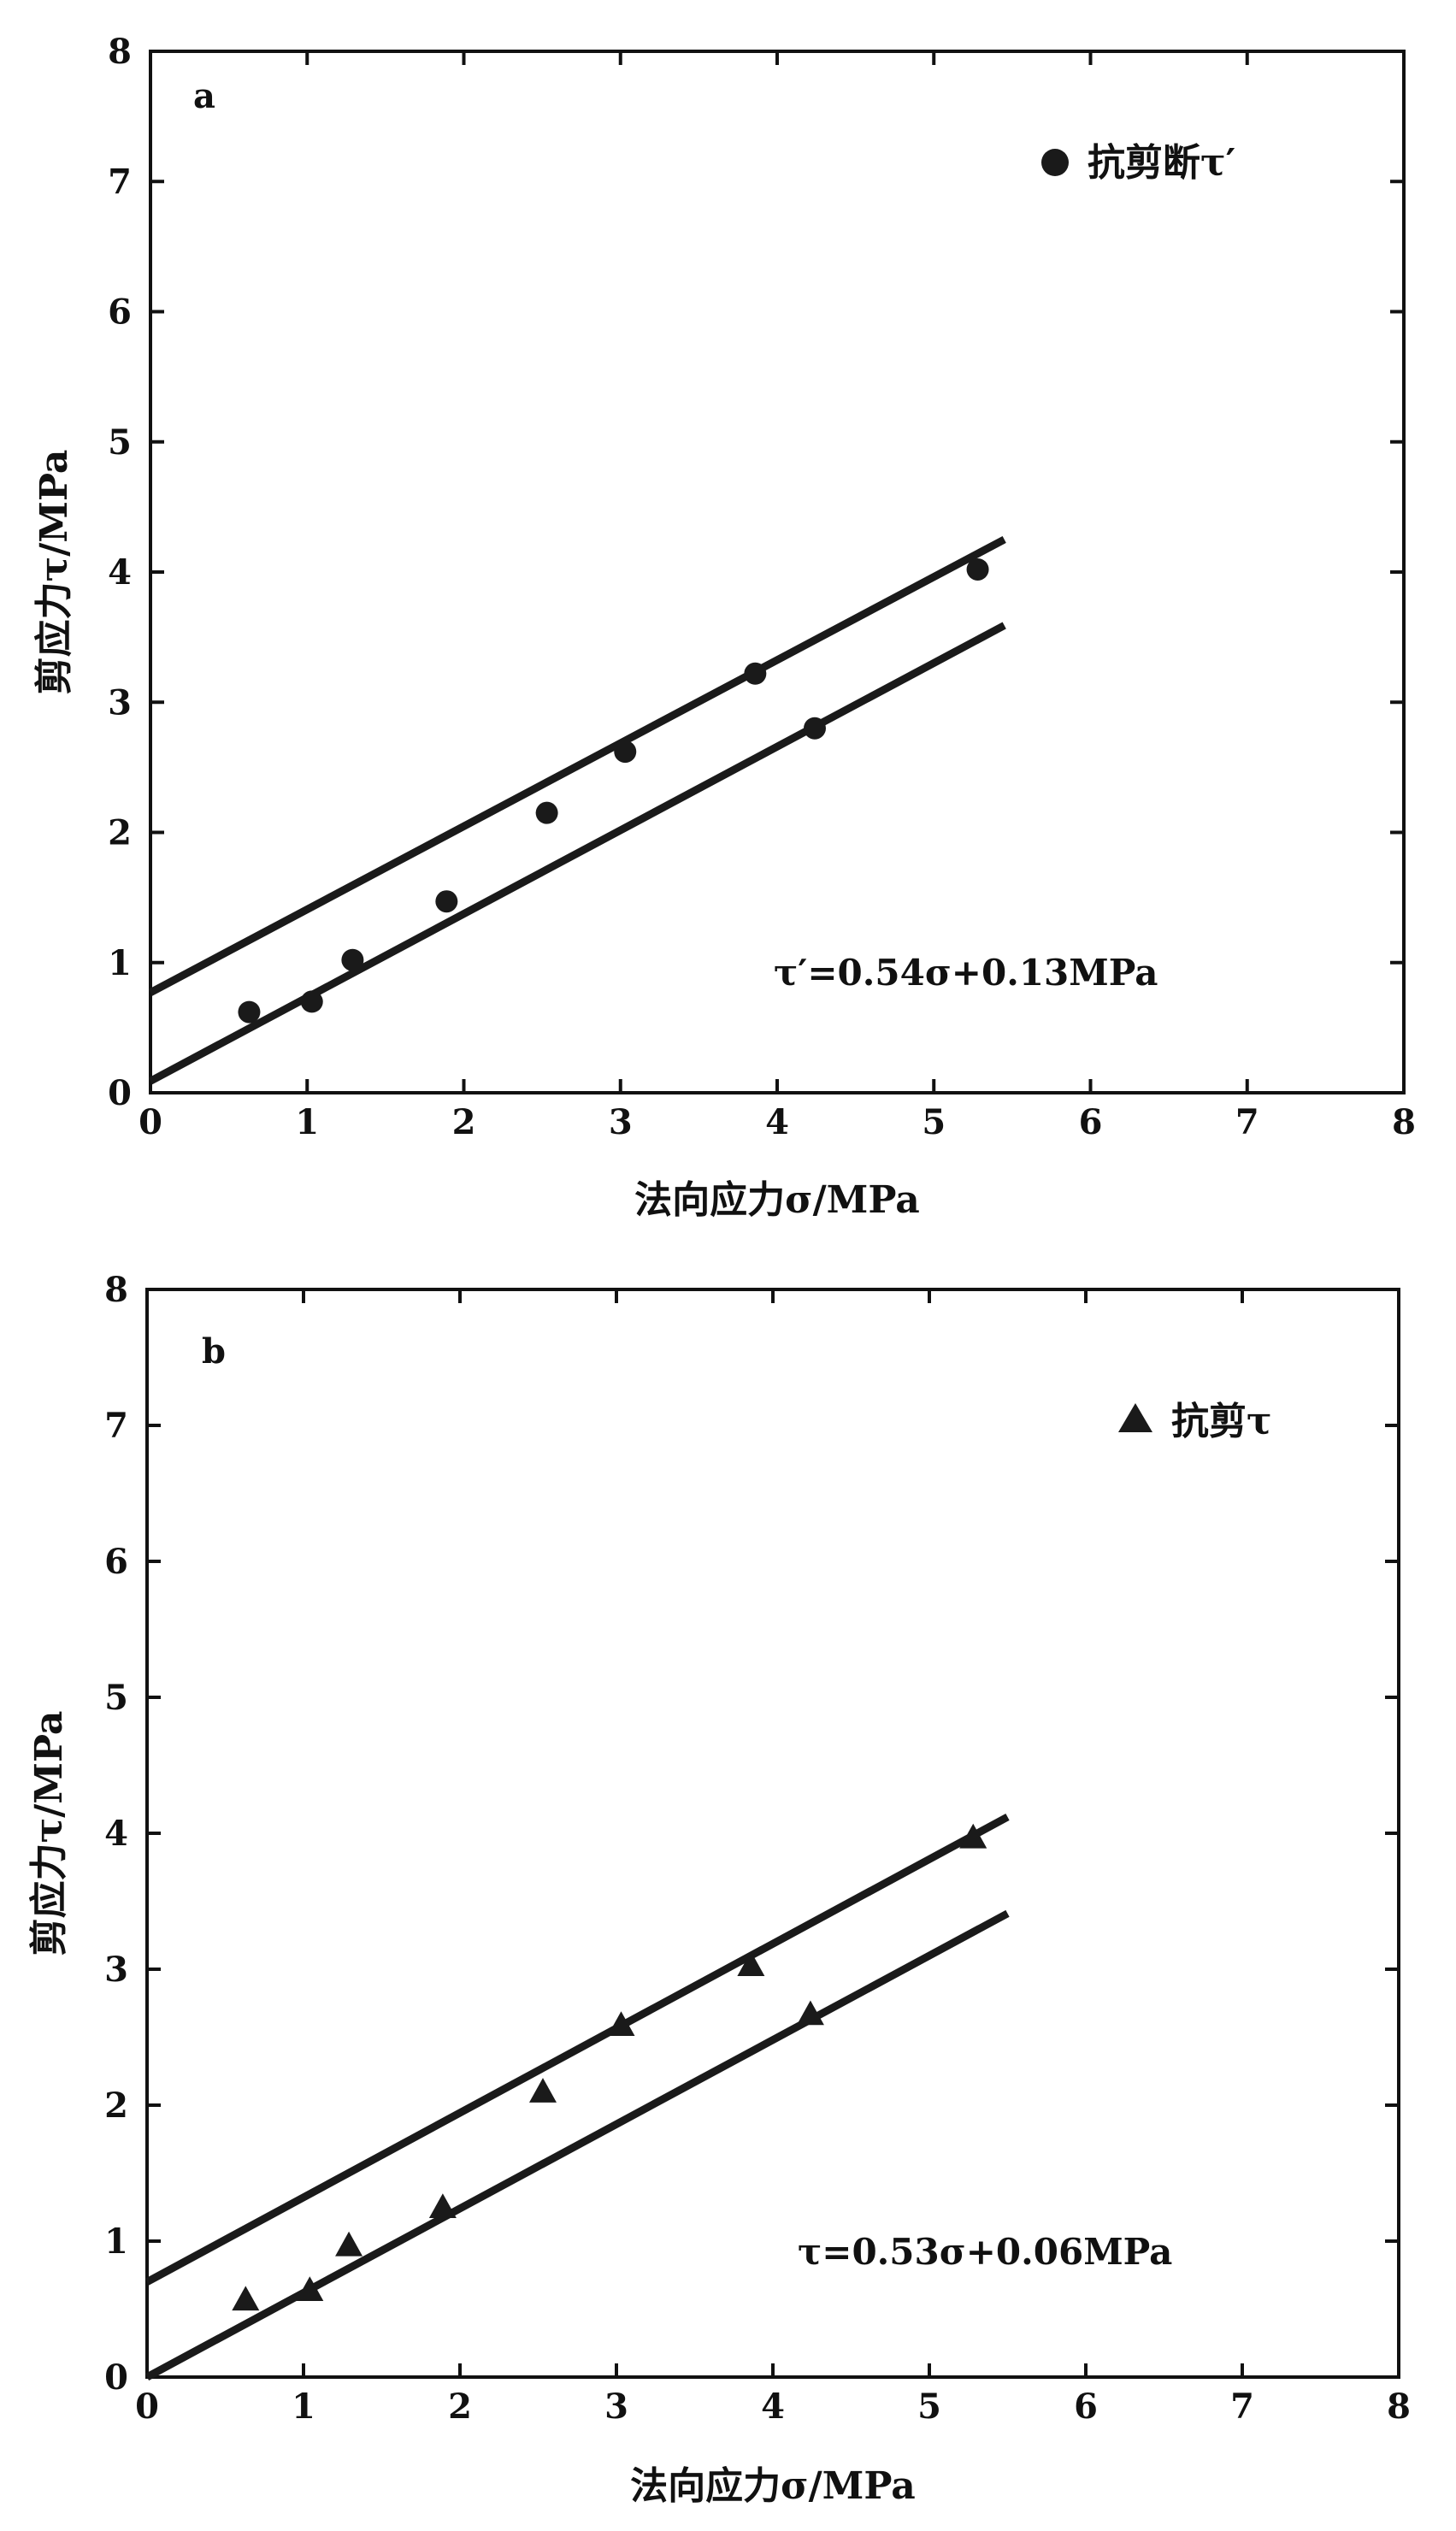 The image size is (1456, 2531). What do you see at coordinates (1055, 162) in the screenshot?
I see `legend-marker-circle` at bounding box center [1055, 162].